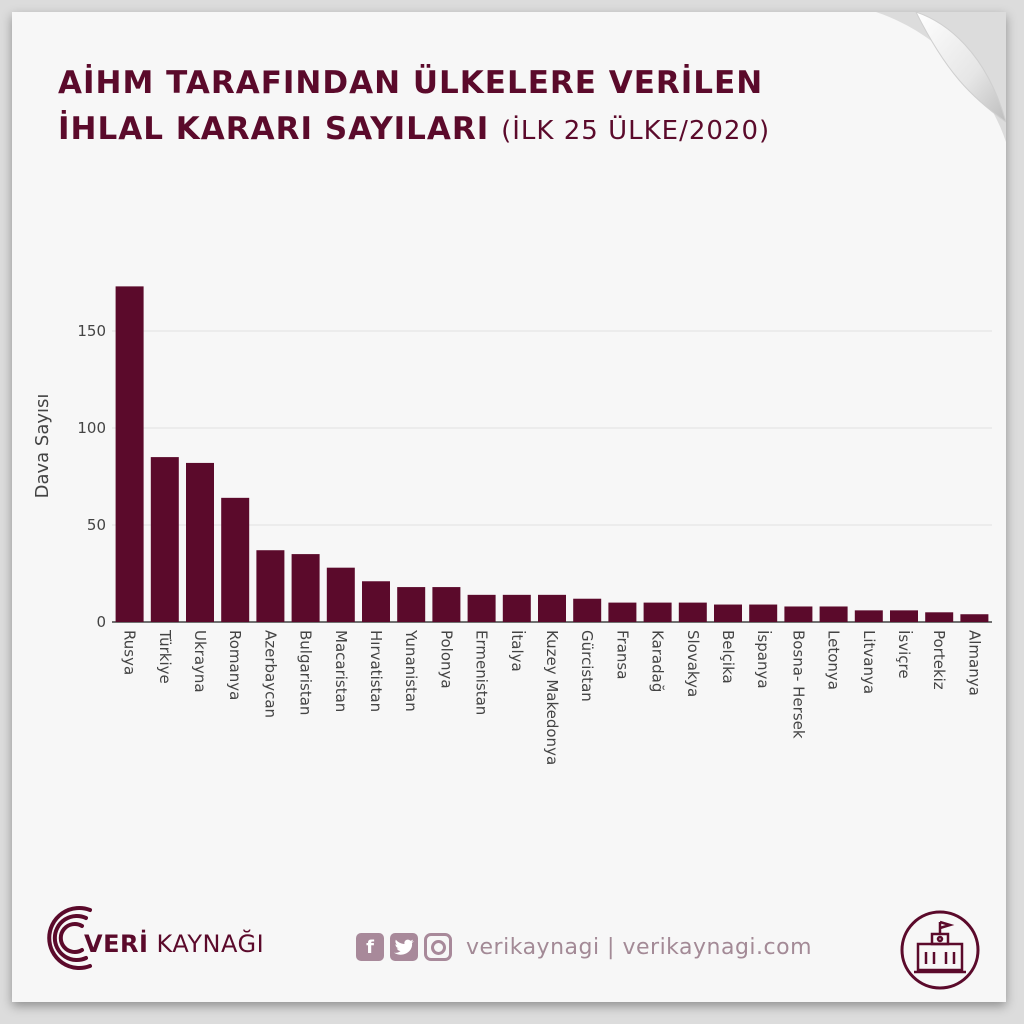 The height and width of the screenshot is (1024, 1024). Describe the element at coordinates (404, 947) in the screenshot. I see `twitter-icon` at that location.